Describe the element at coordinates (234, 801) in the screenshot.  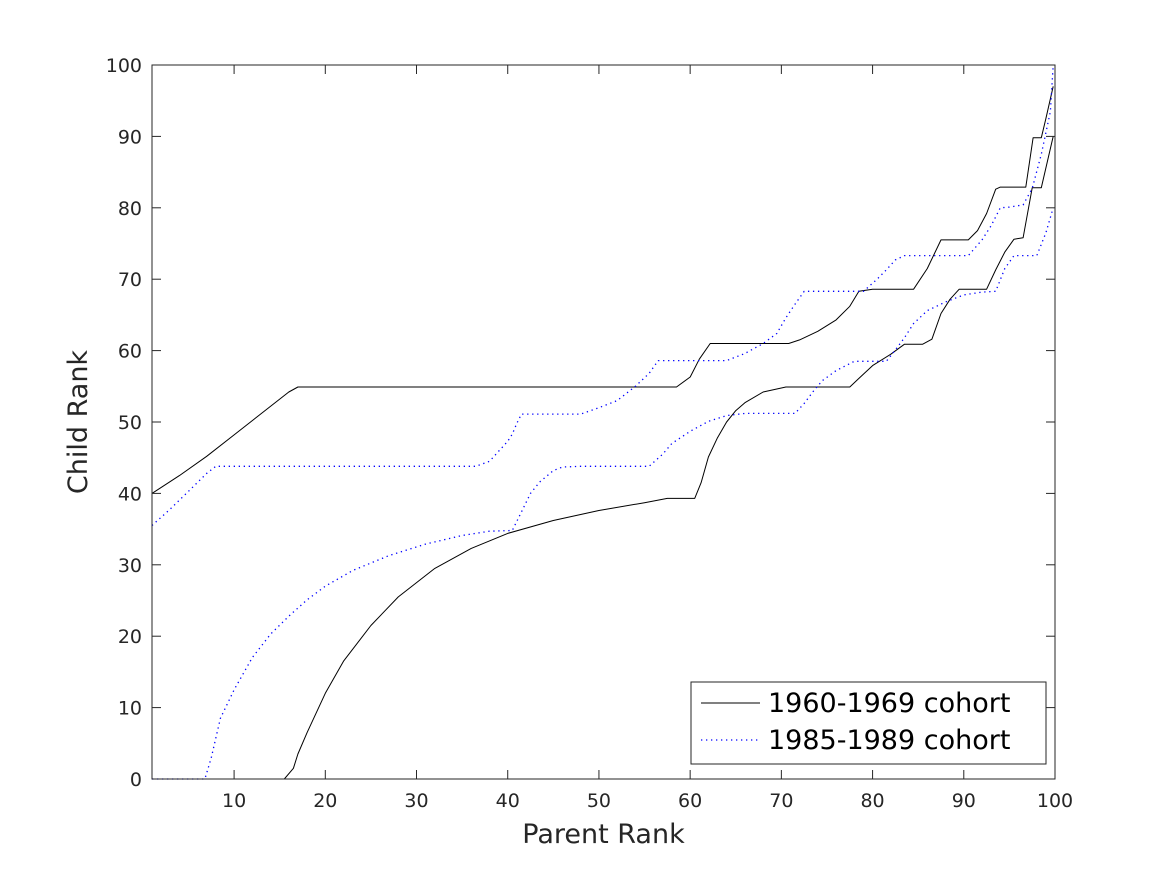
I see `x-tick-label: 10` at that location.